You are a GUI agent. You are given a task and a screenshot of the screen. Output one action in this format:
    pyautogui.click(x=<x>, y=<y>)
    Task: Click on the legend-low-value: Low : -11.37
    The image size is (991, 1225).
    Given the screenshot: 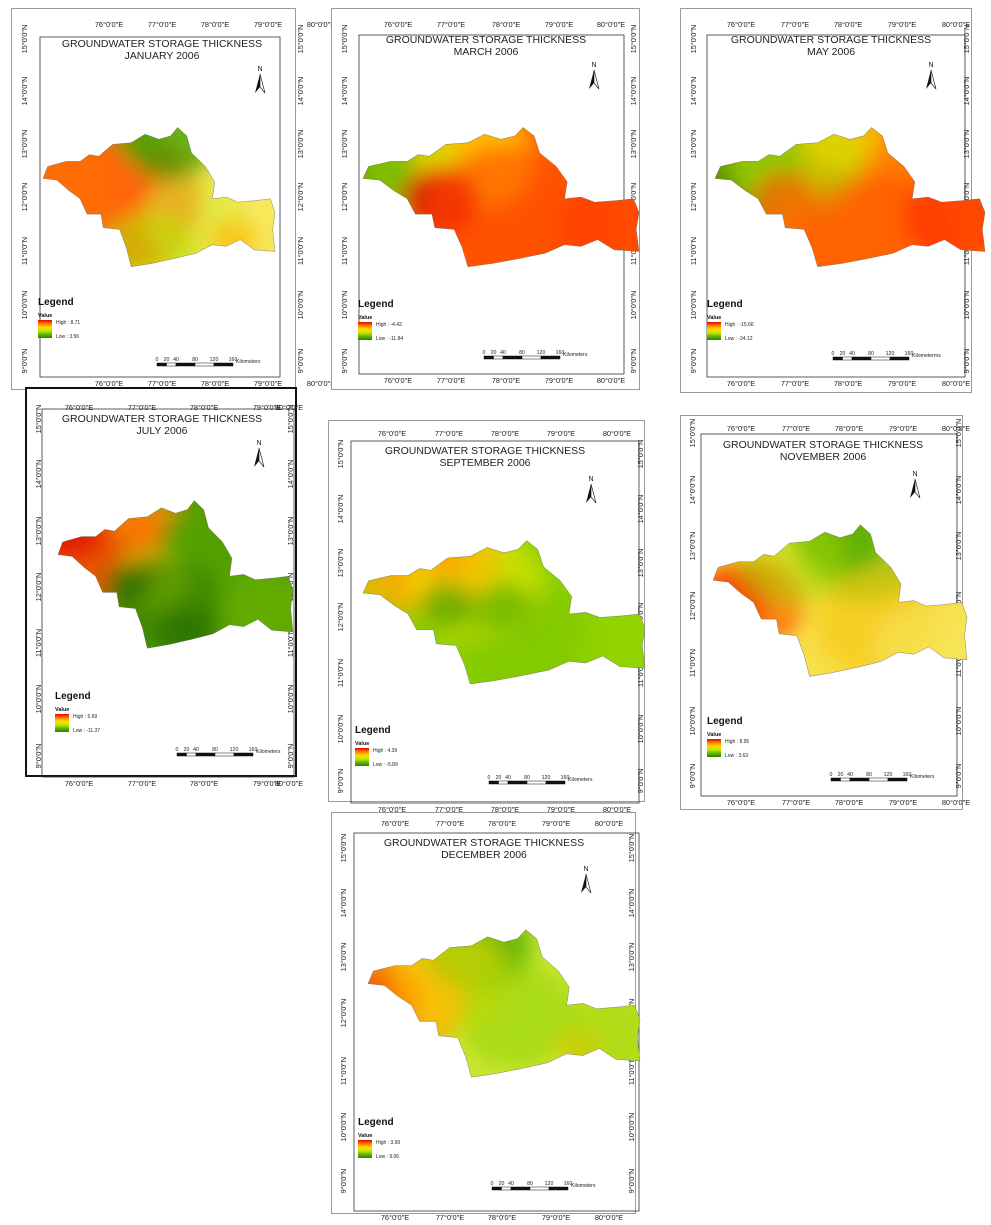 What is the action you would take?
    pyautogui.click(x=86, y=731)
    